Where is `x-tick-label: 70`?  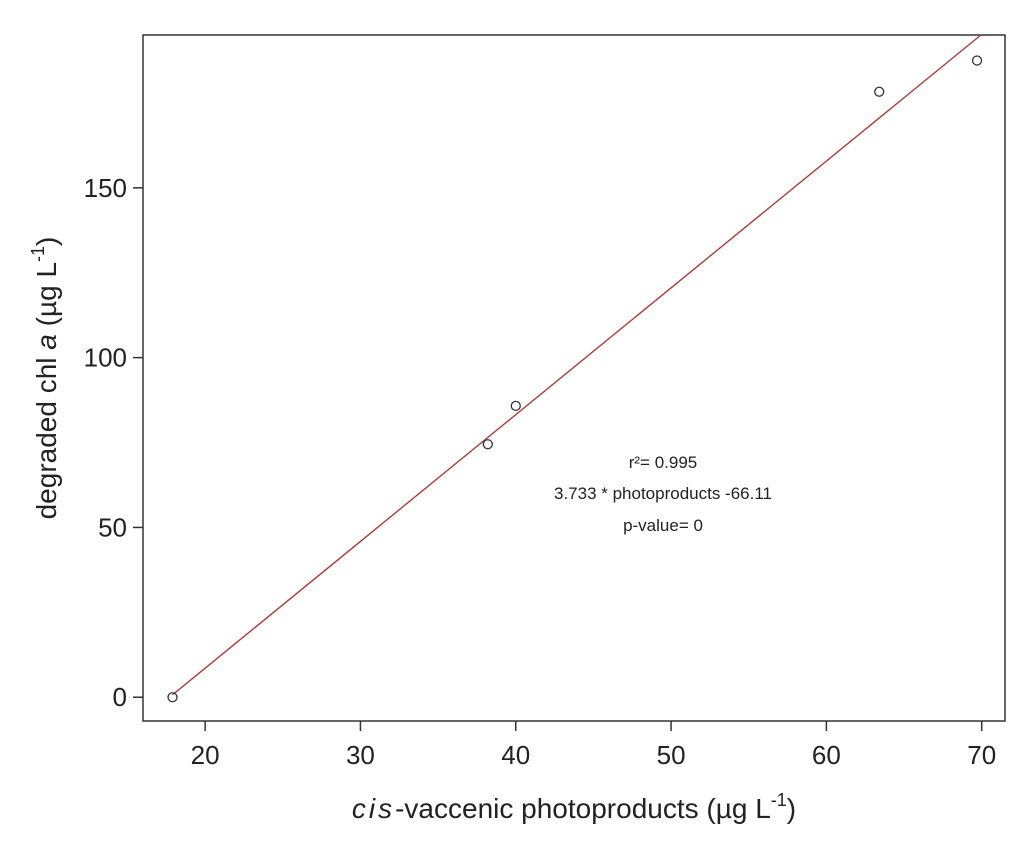 x-tick-label: 70 is located at coordinates (981, 755).